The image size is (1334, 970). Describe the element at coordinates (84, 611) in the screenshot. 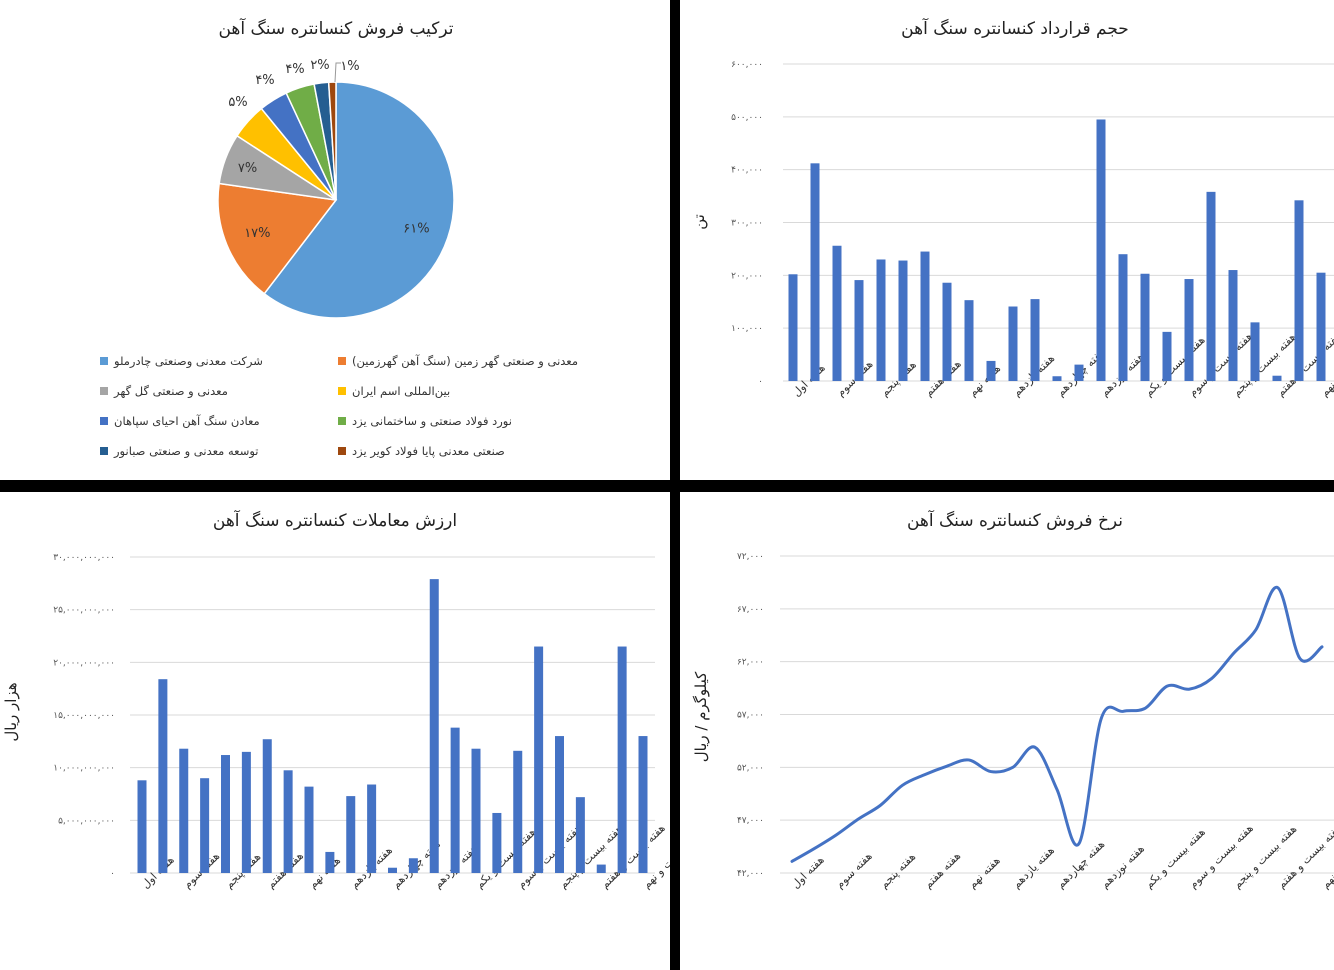

I see `y-tick-label: ۲۵,۰۰۰,۰۰۰,۰۰۰` at that location.